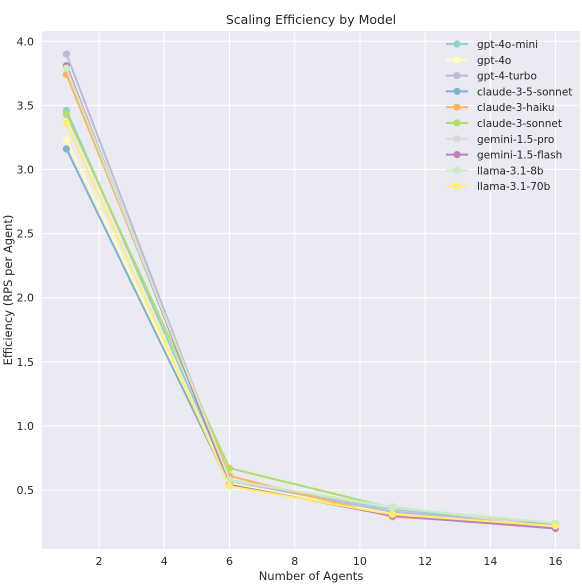  I want to click on legend-item: gpt-4-turbo, so click(491, 77).